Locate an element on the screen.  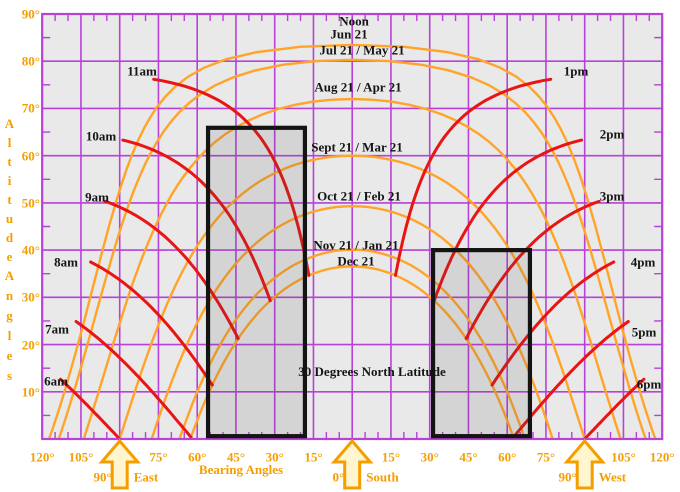
hour-line-3pm is located at coordinates (532, 269).